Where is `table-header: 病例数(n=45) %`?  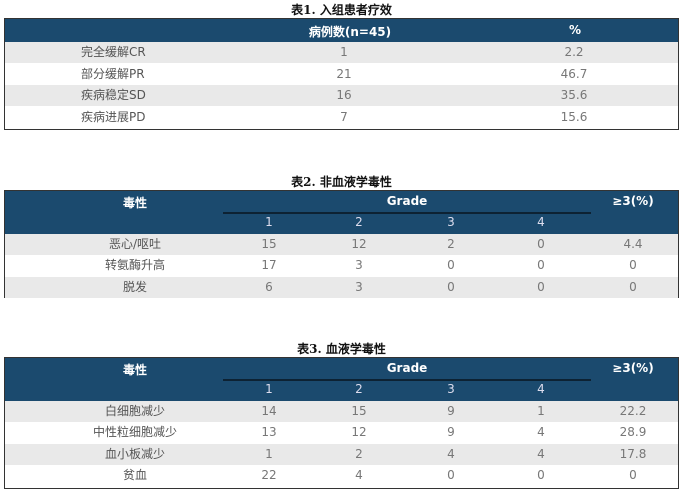
table-header: 病例数(n=45) % is located at coordinates (341, 30).